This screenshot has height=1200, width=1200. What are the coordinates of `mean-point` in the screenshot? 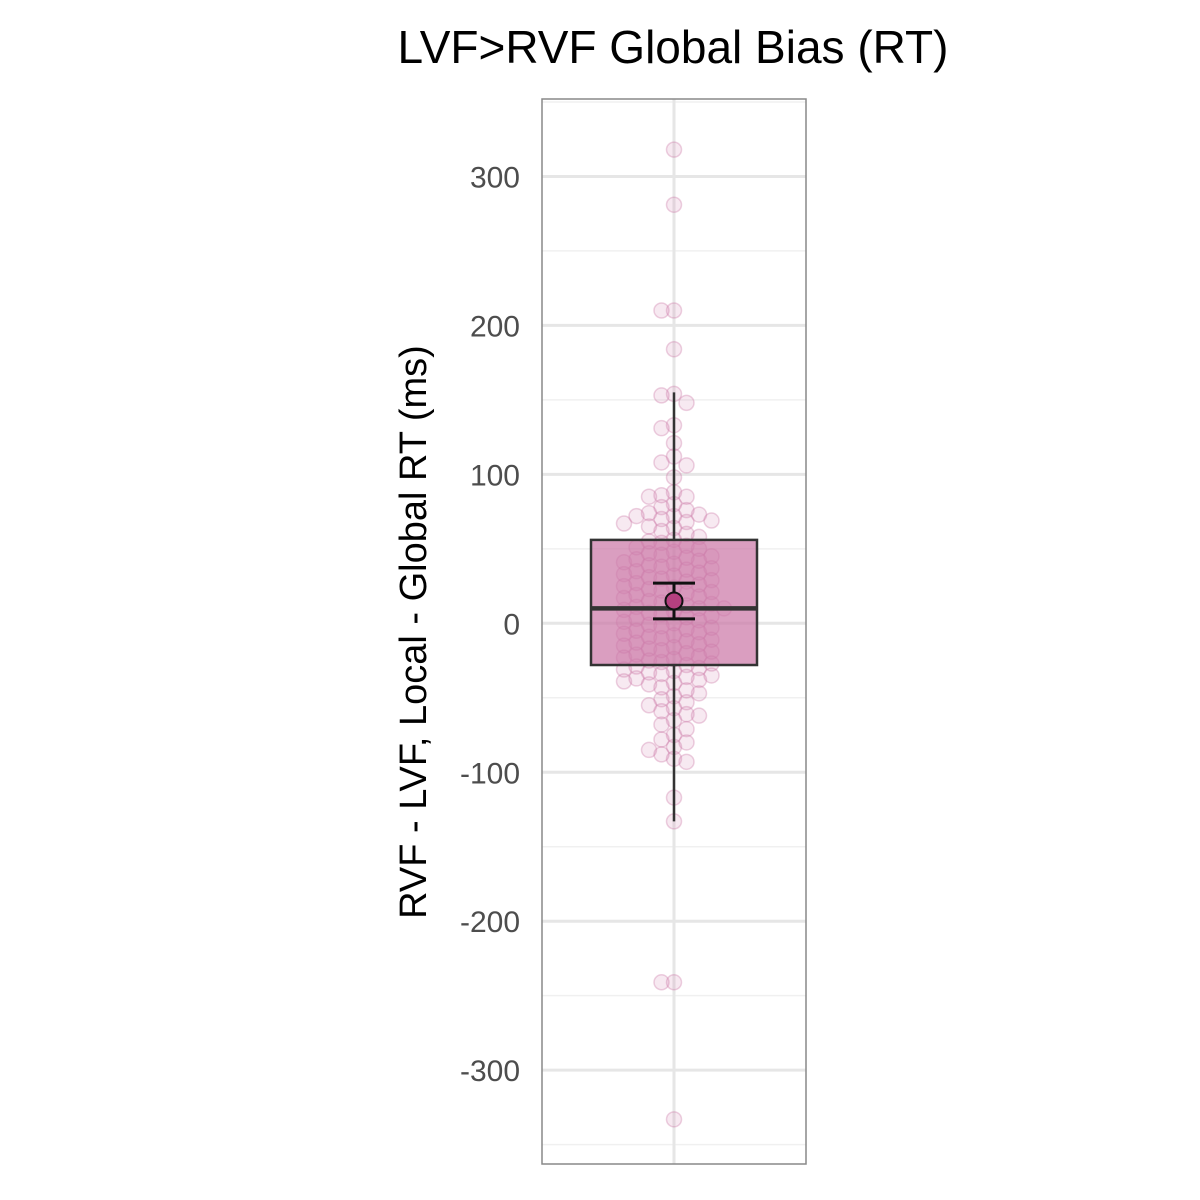 It's located at (674, 601).